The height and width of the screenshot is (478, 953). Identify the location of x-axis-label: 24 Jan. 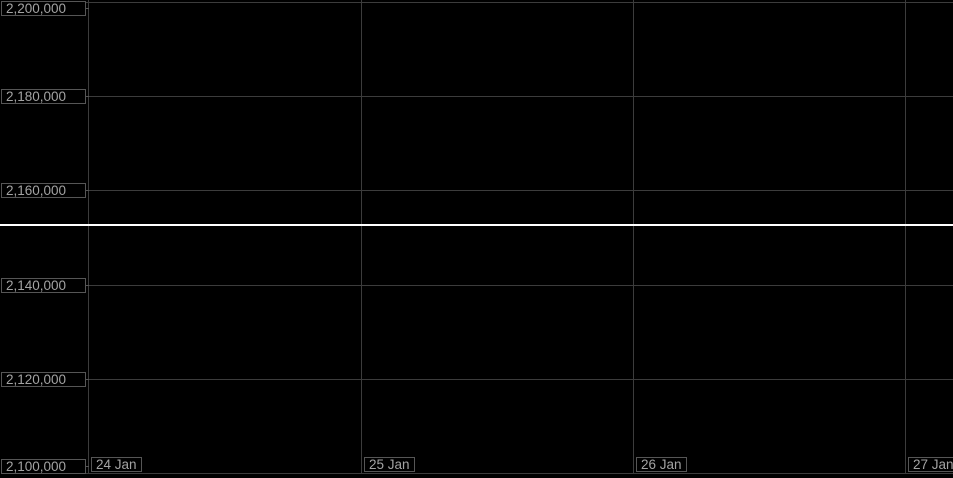
(116, 464).